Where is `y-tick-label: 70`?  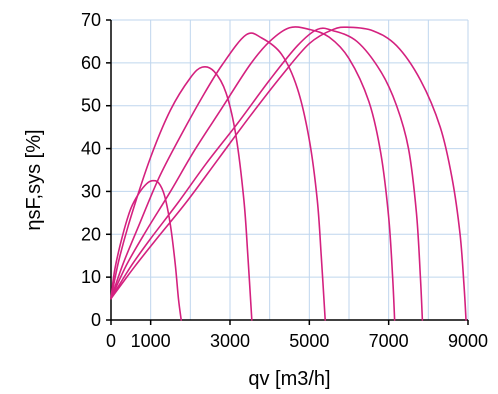 y-tick-label: 70 is located at coordinates (91, 20).